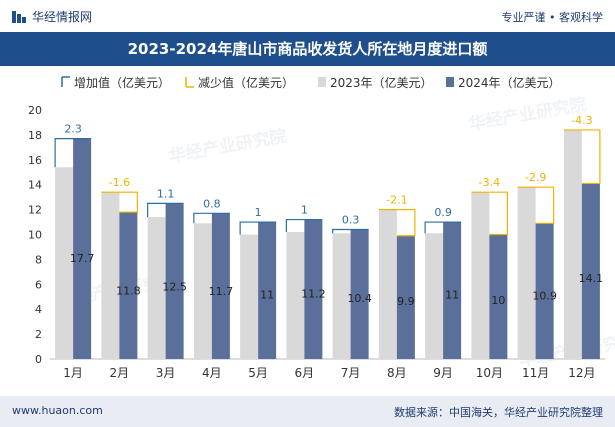 This screenshot has width=615, height=427. Describe the element at coordinates (544, 295) in the screenshot. I see `value-label-2024: 10.9` at that location.